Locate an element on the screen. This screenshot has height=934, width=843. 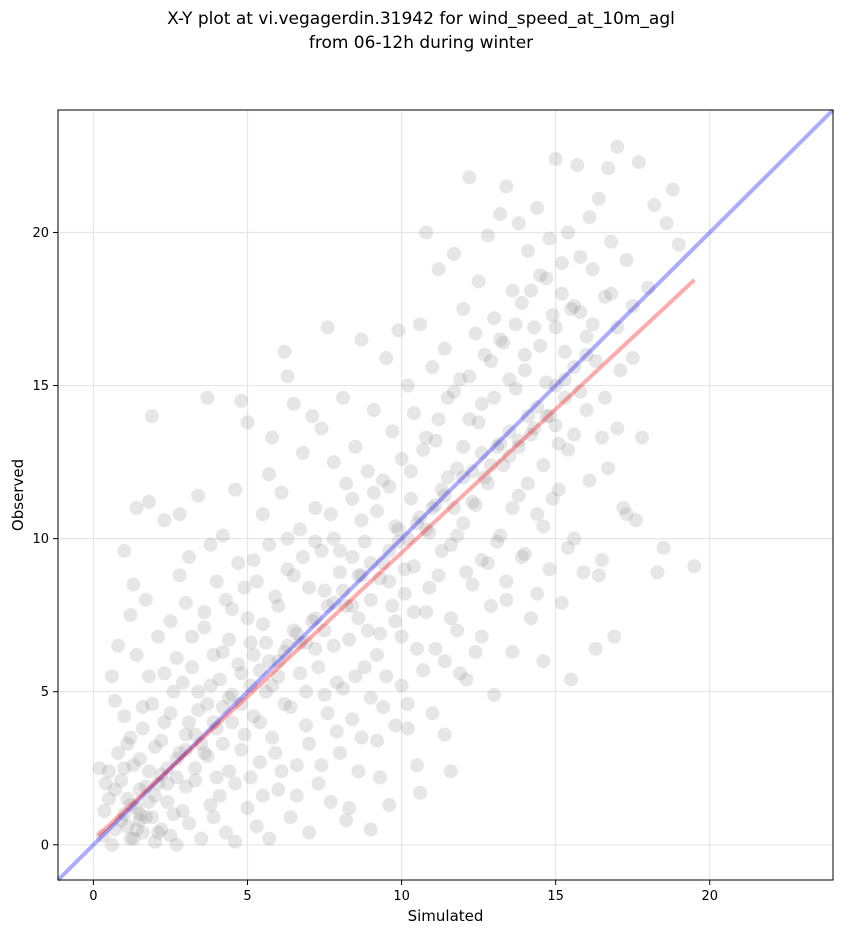
x-tick-label-1: 5 is located at coordinates (247, 896).